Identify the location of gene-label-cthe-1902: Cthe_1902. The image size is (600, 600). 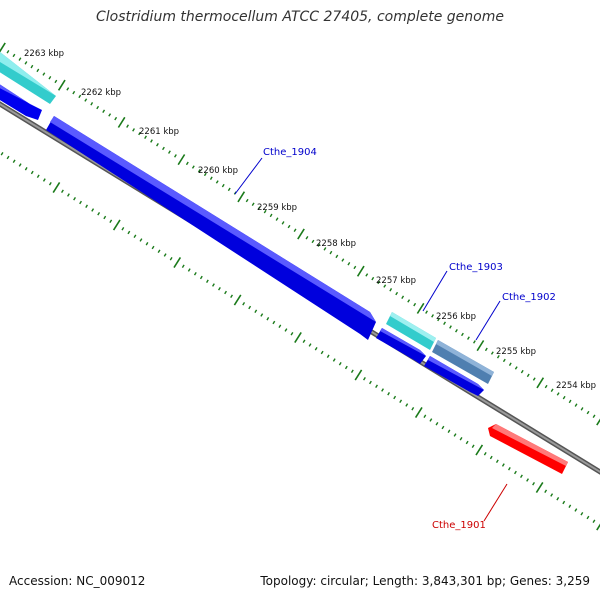
(529, 297).